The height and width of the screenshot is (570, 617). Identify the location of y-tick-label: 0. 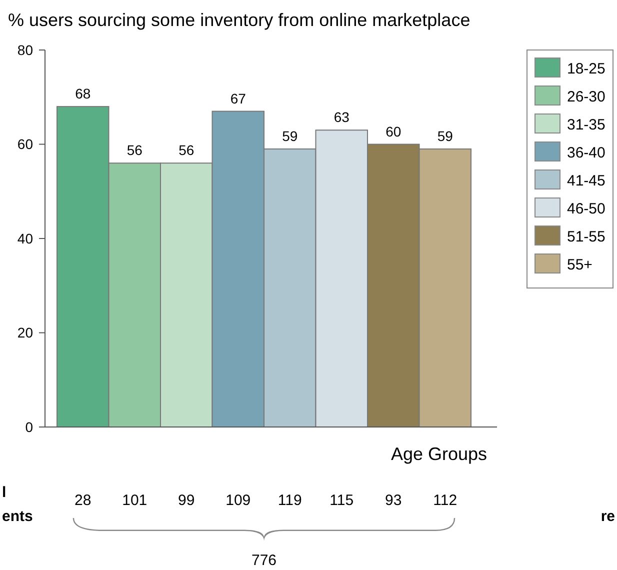
(29, 426).